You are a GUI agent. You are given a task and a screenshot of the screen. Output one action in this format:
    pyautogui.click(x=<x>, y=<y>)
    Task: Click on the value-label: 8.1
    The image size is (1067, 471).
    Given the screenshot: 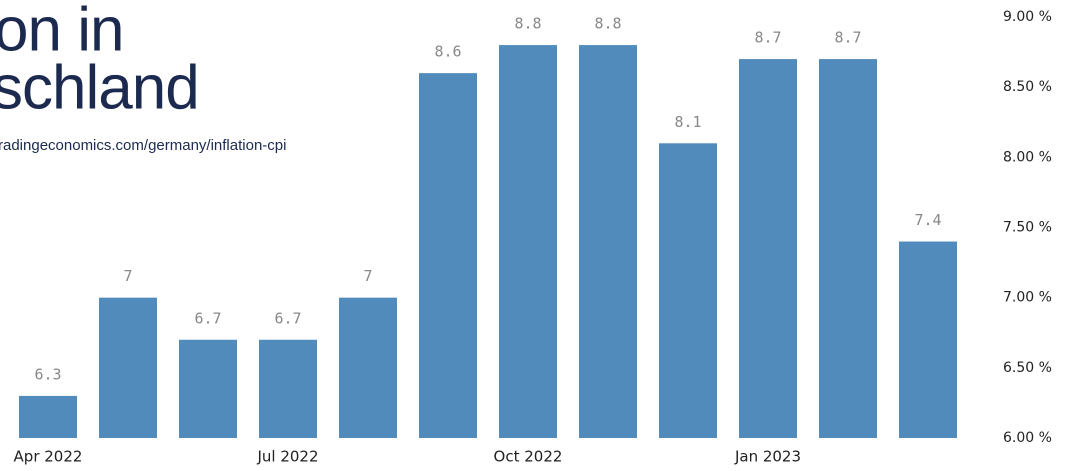 What is the action you would take?
    pyautogui.click(x=687, y=122)
    